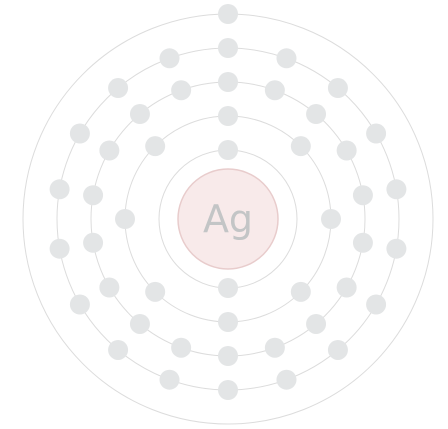 Image resolution: width=448 pixels, height=429 pixels. I want to click on element-symbol: Ag, so click(228, 219).